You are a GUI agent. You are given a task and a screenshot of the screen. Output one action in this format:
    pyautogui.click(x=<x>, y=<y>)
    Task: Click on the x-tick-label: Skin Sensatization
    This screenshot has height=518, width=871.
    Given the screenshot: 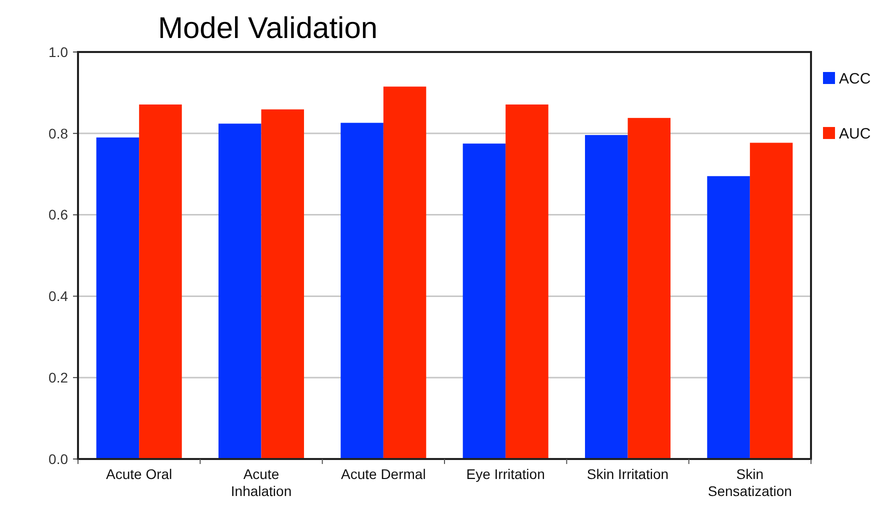 What is the action you would take?
    pyautogui.click(x=750, y=482)
    